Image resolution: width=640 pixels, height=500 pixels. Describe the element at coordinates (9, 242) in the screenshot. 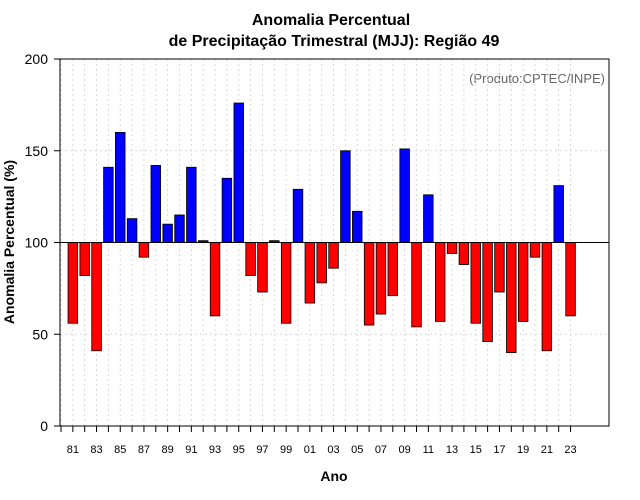

I see `y-axis-label: Anomalia Percentual (%)` at that location.